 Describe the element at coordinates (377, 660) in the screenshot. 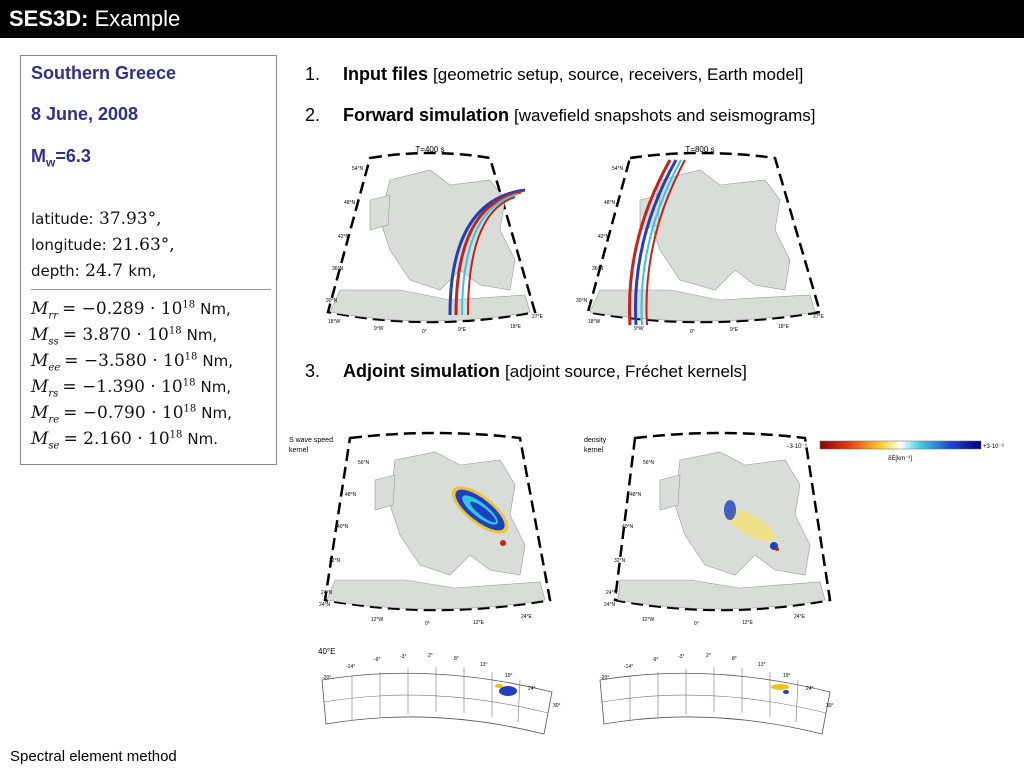

I see `section-top-label: -9°` at that location.